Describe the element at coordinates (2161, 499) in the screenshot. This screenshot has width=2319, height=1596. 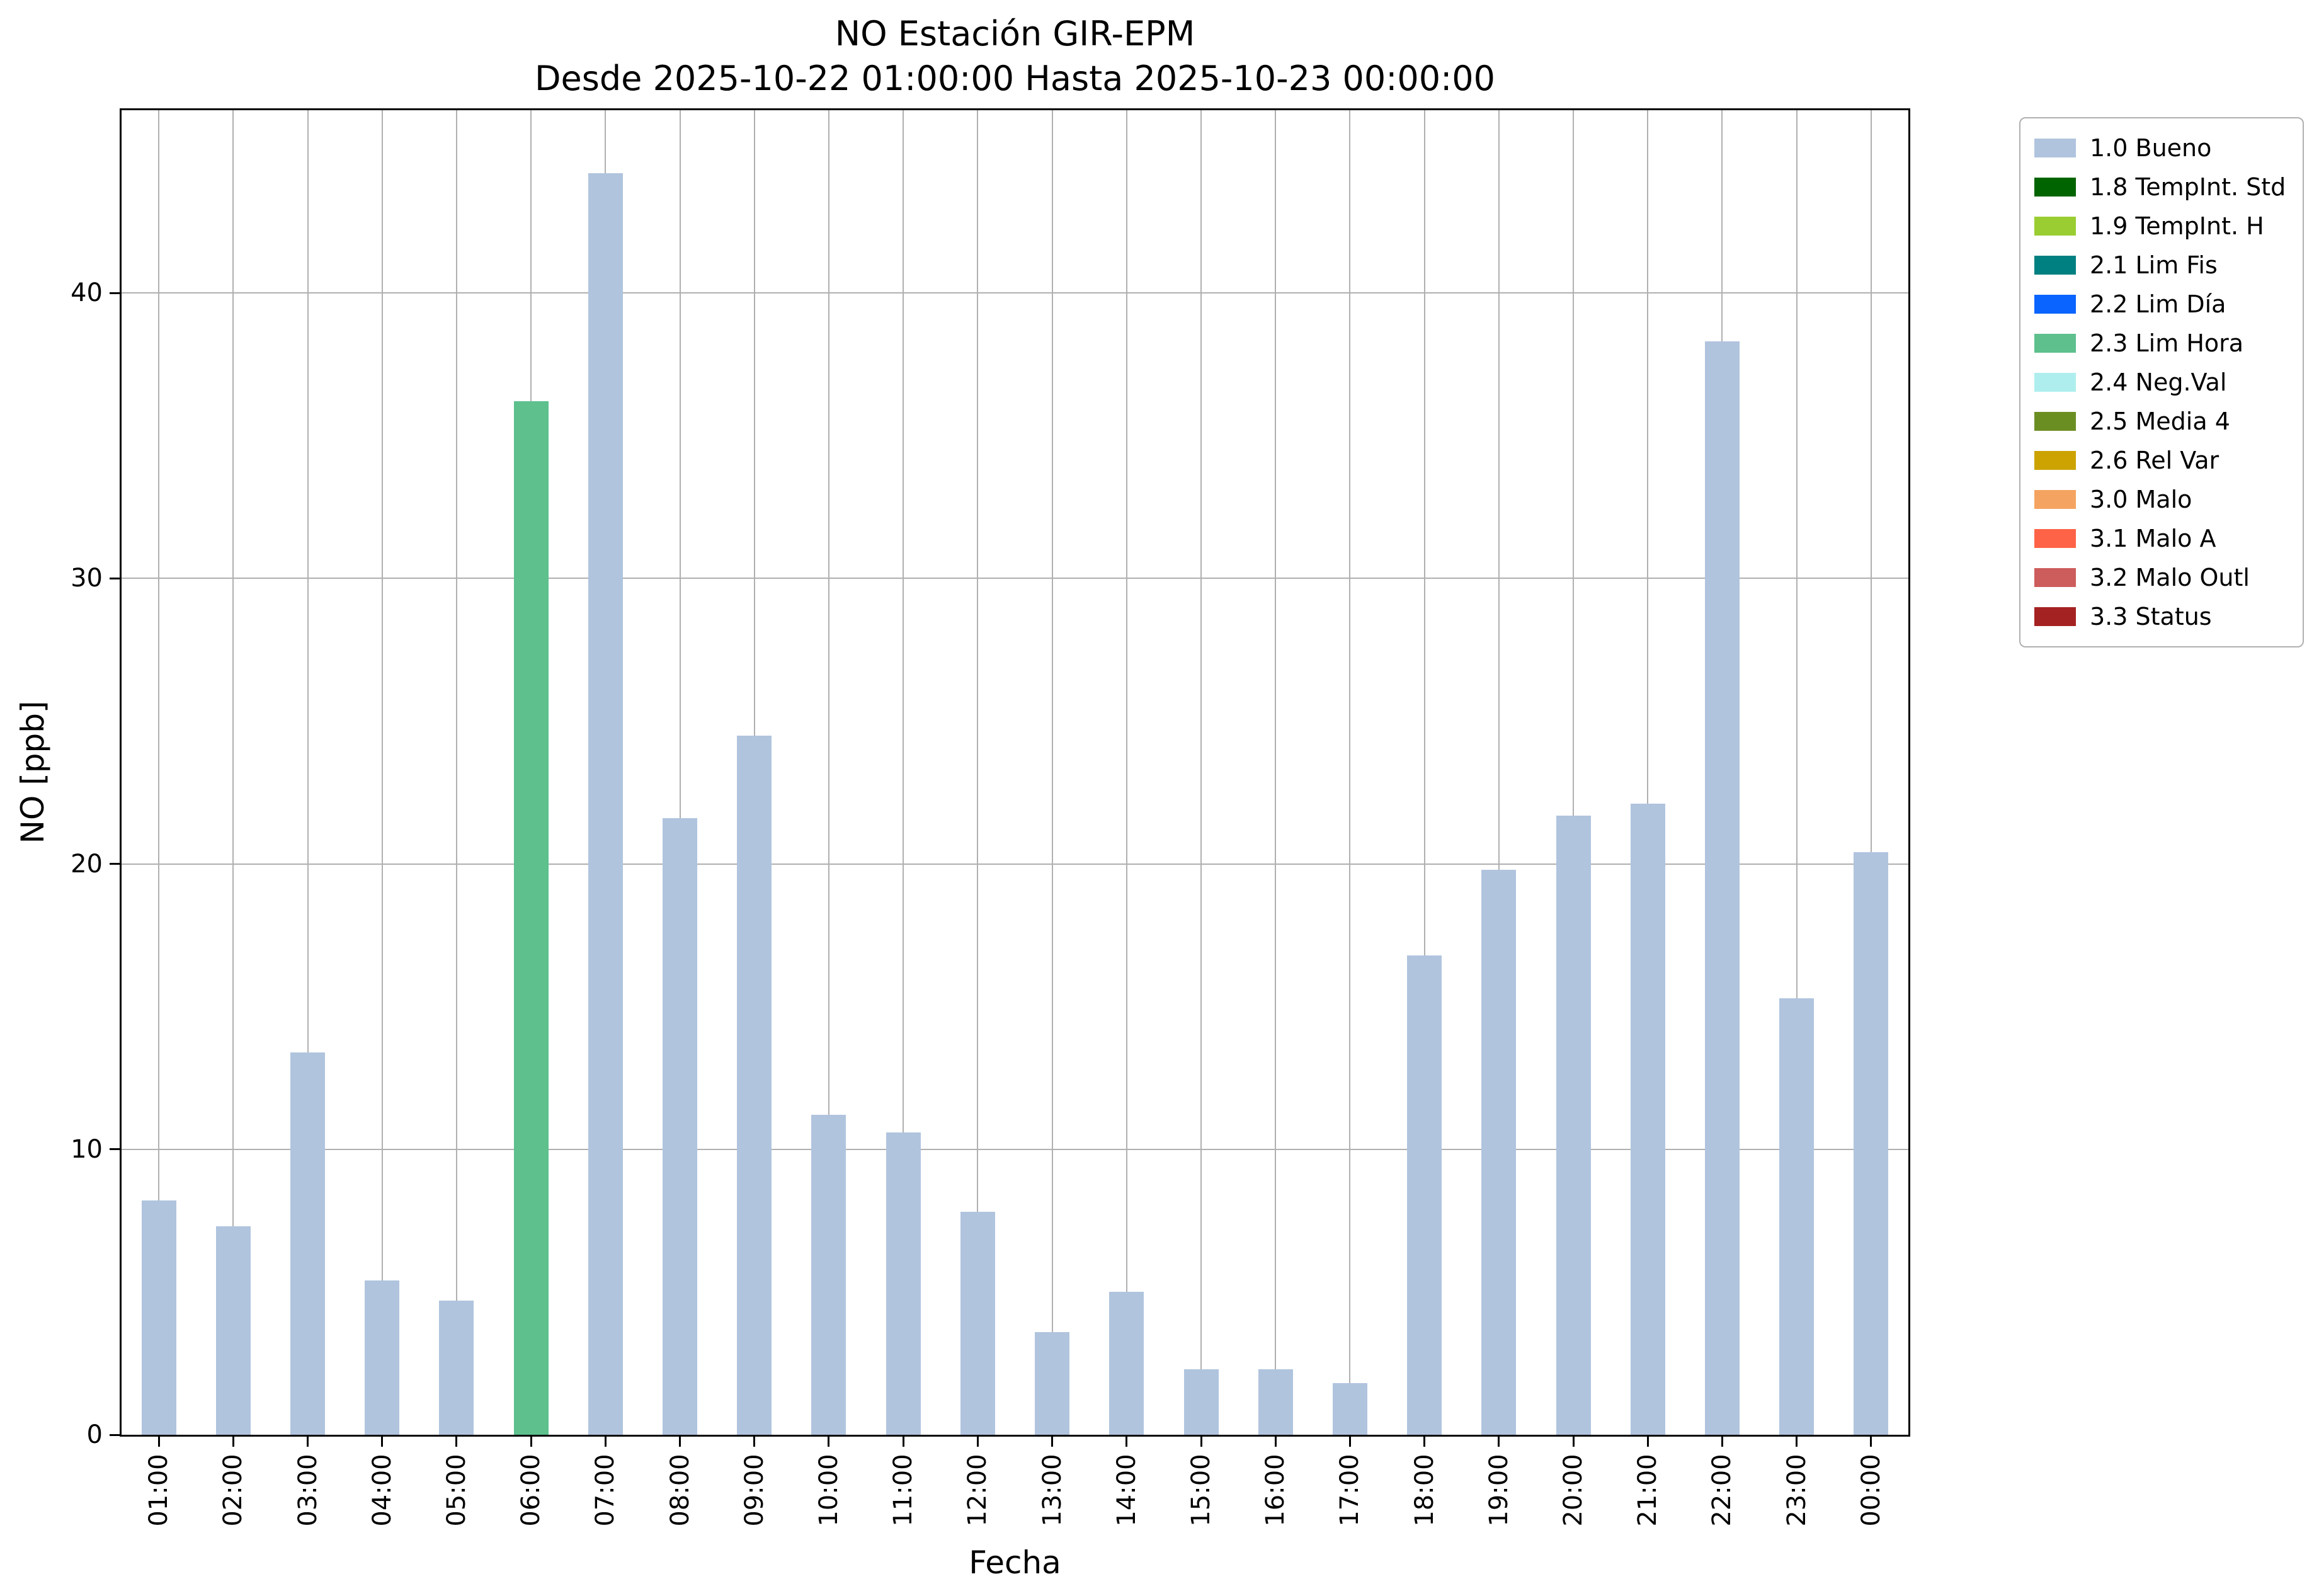
I see `legend-item: 3.0 Malo` at that location.